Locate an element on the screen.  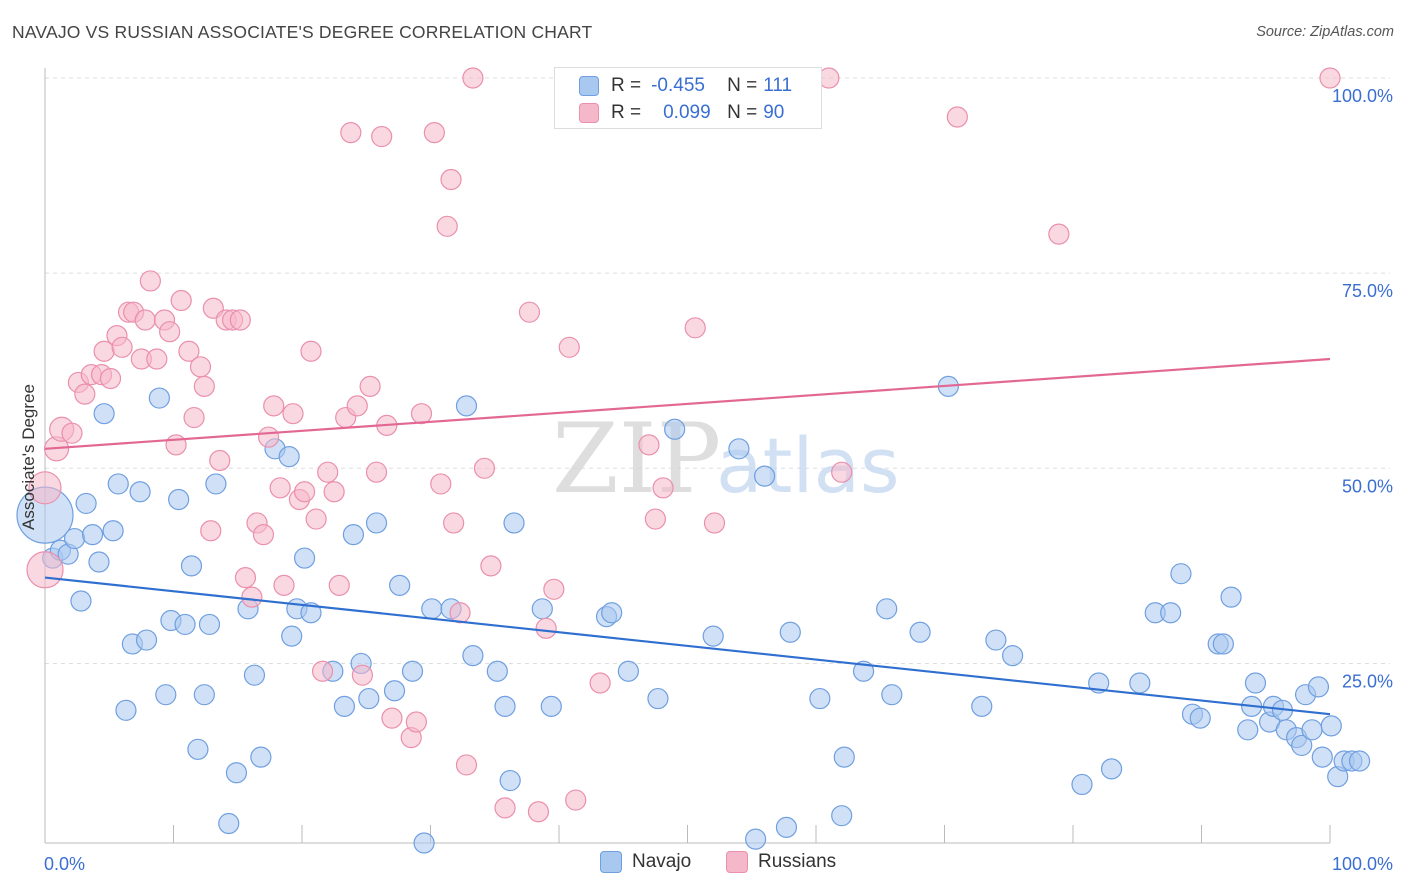
y-tick-label: 100.0% is located at coordinates (1362, 96).